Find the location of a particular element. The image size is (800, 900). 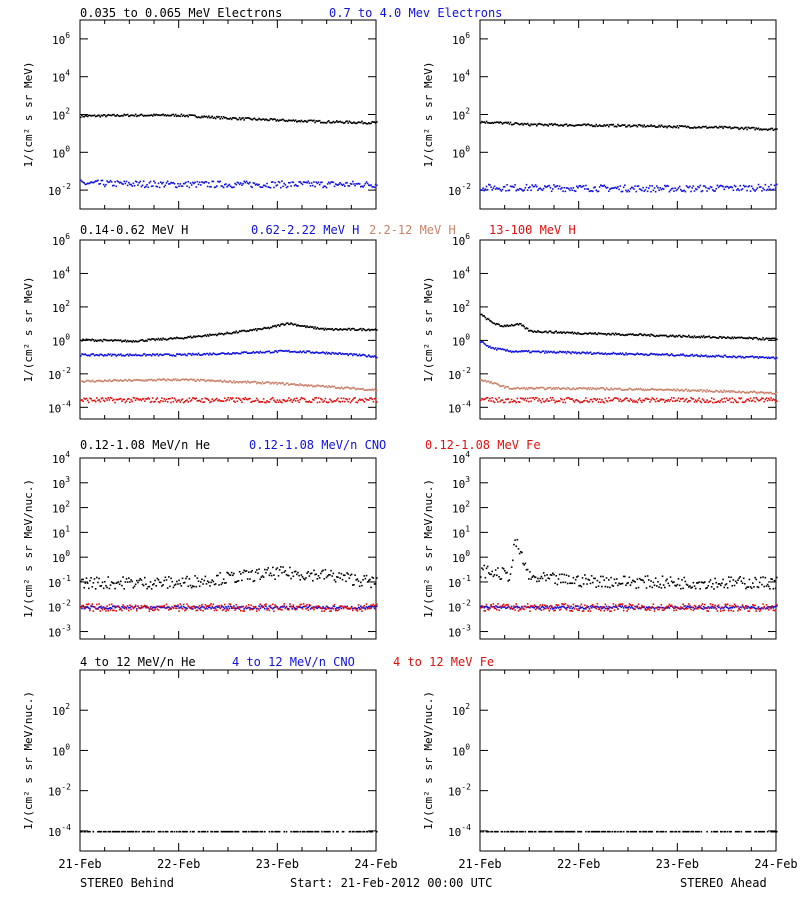

y-tick-label: 10-2 is located at coordinates (59, 607).